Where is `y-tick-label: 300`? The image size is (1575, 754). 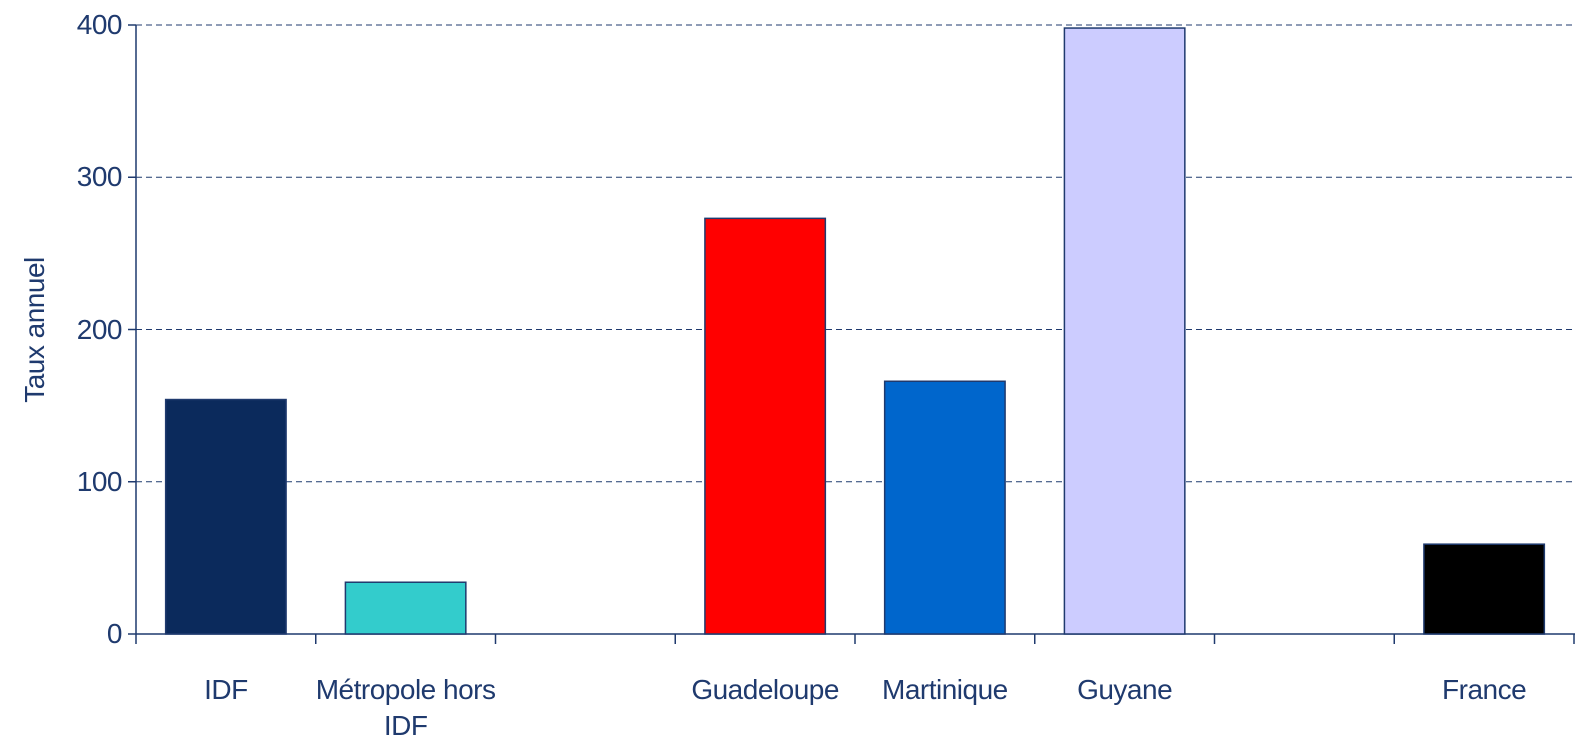
y-tick-label: 300 is located at coordinates (99, 177).